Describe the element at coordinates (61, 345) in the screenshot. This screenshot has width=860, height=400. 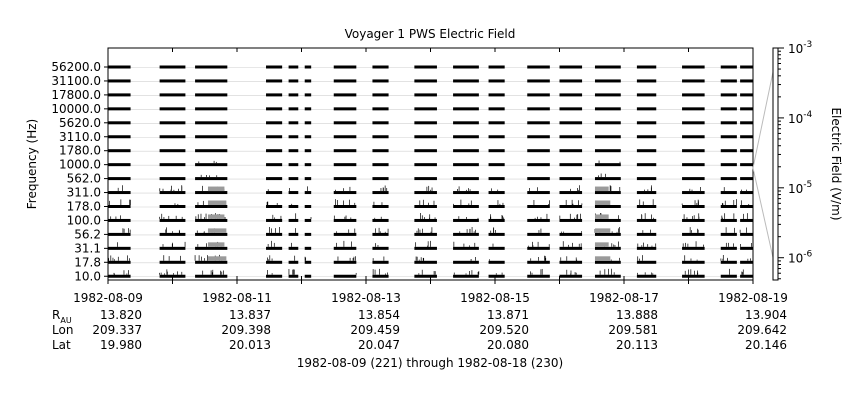
I see `ephemeris-row-label: Lat` at that location.